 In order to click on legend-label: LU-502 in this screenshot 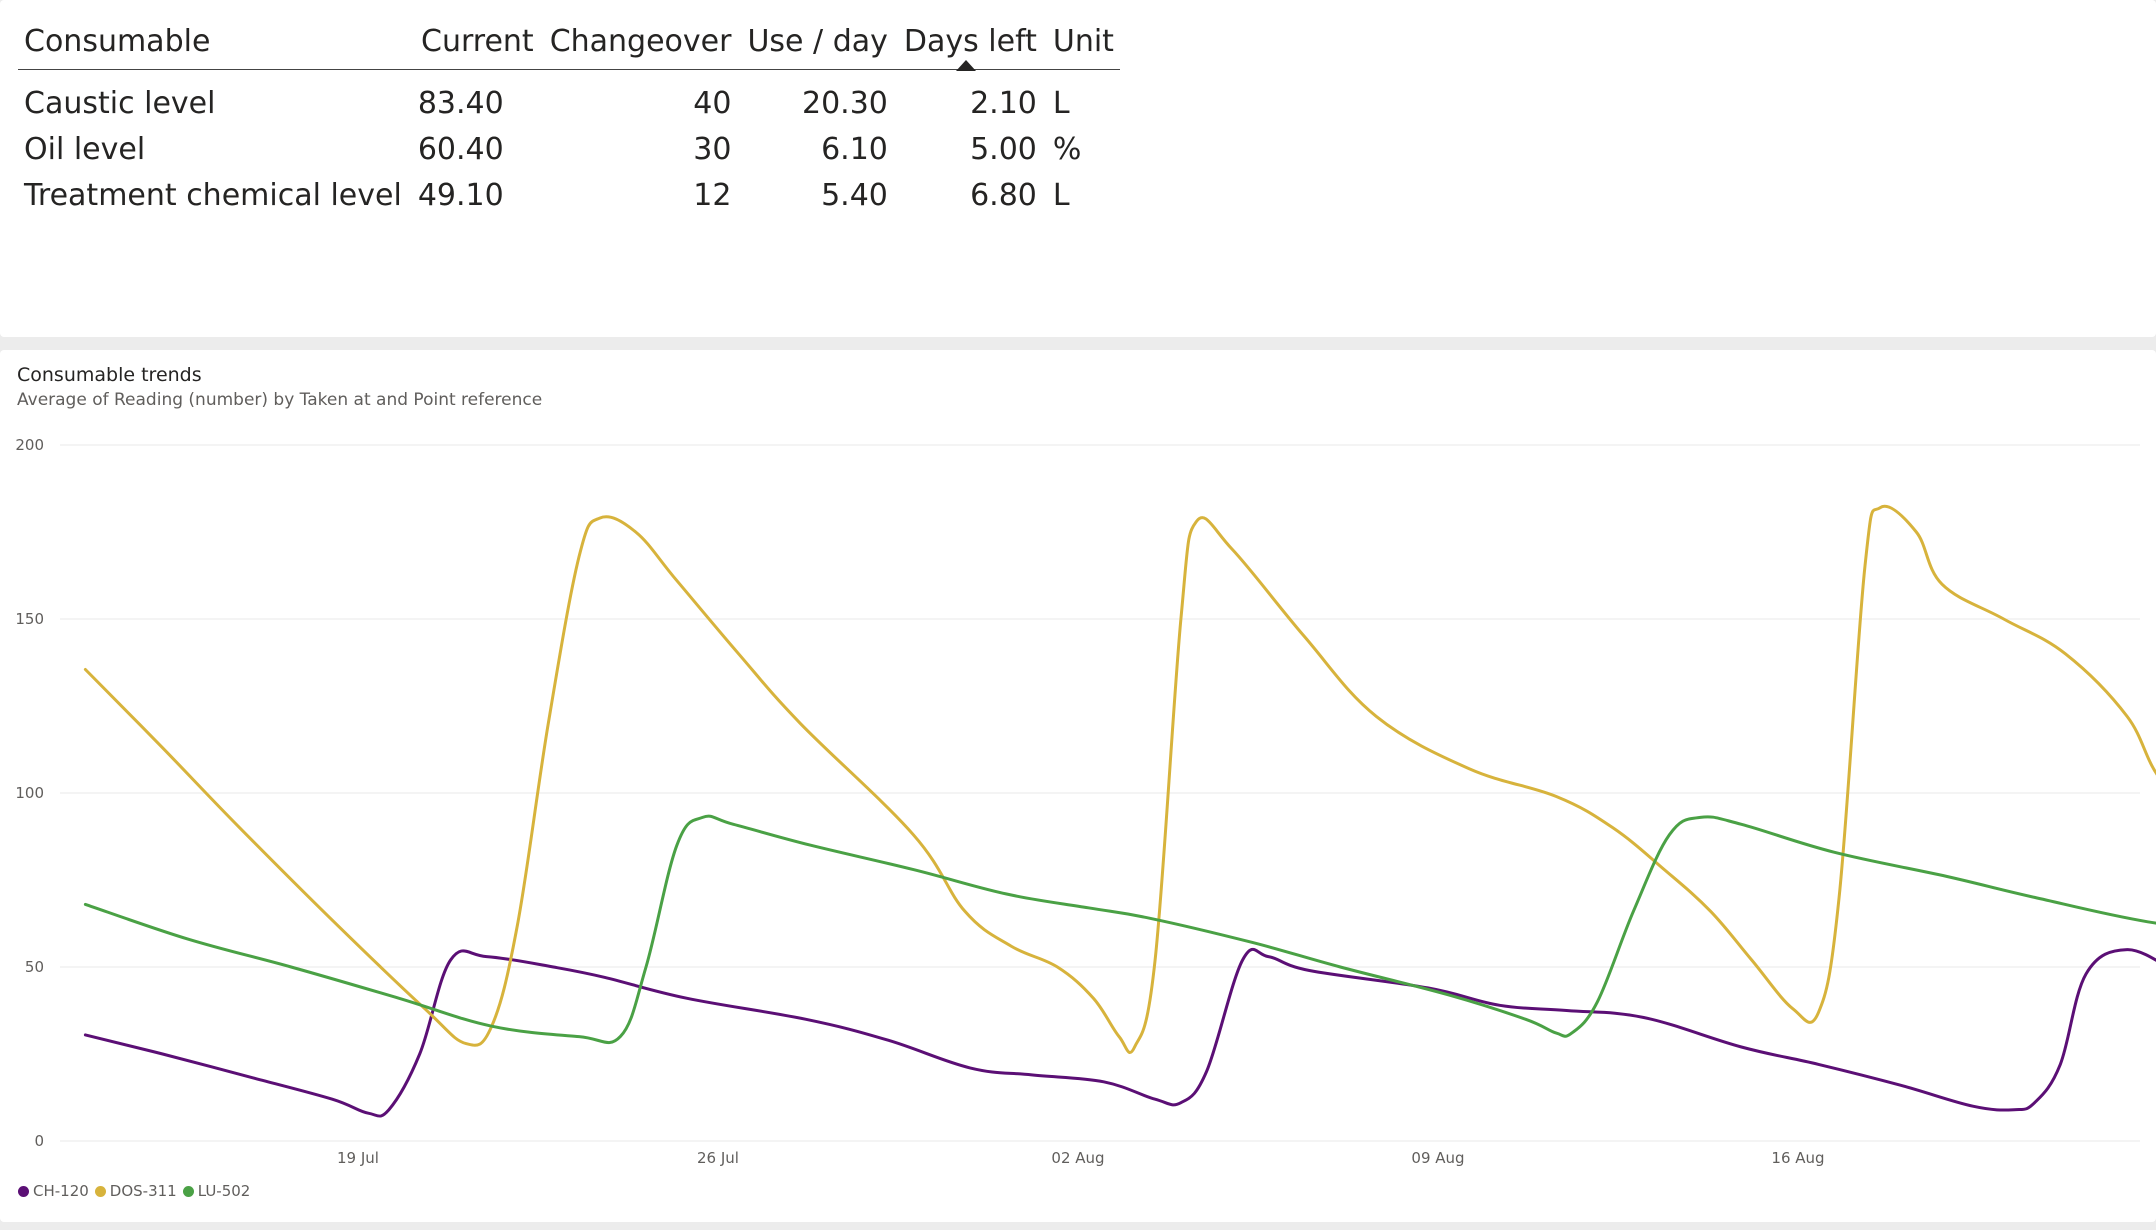, I will do `click(224, 1191)`.